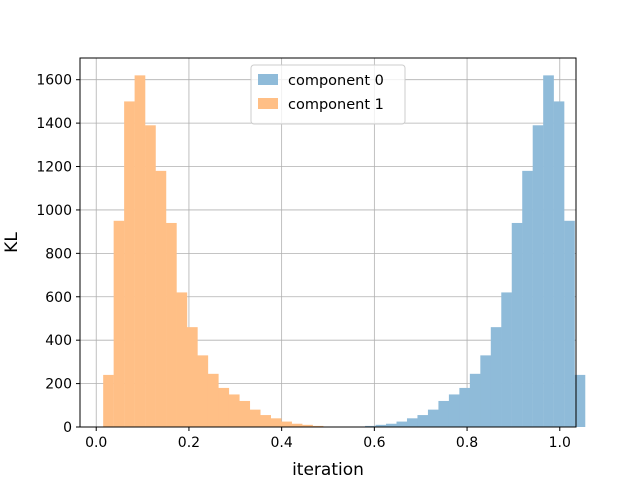 The width and height of the screenshot is (640, 480). Describe the element at coordinates (54, 168) in the screenshot. I see `y-tick-label: 1200` at that location.